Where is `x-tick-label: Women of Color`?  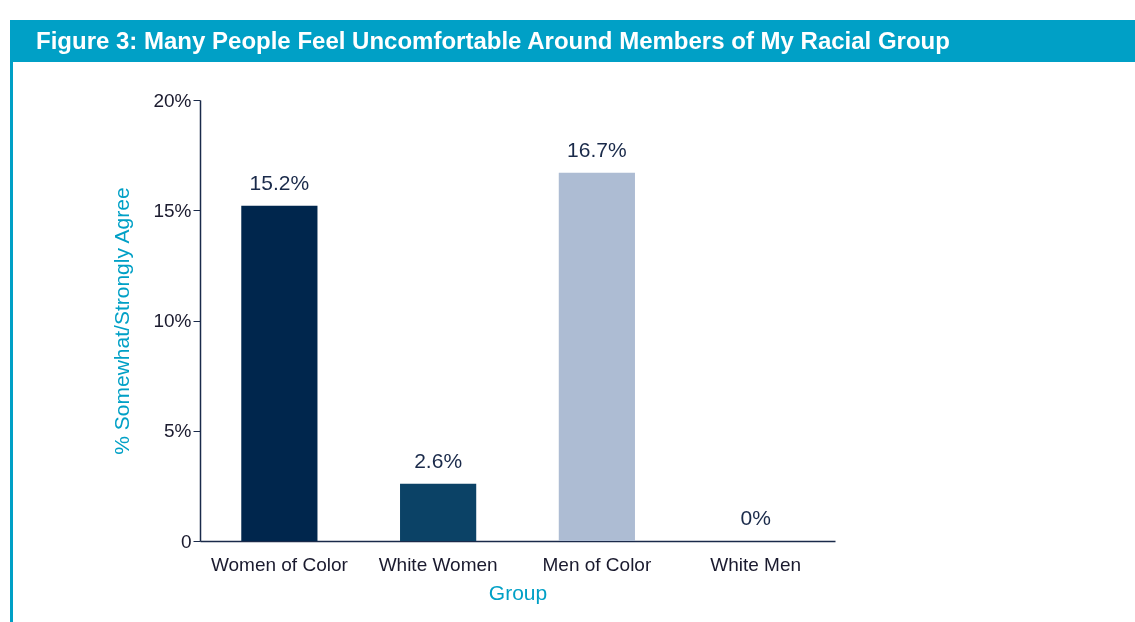 x-tick-label: Women of Color is located at coordinates (279, 564).